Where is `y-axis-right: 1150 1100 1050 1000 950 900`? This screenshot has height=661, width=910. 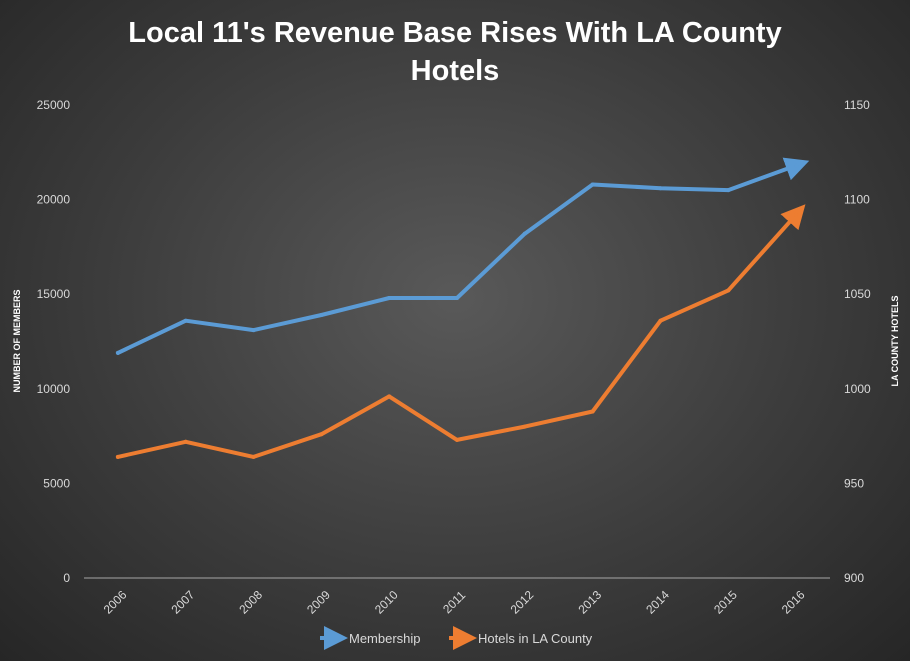 y-axis-right: 1150 1100 1050 1000 950 900 is located at coordinates (857, 341).